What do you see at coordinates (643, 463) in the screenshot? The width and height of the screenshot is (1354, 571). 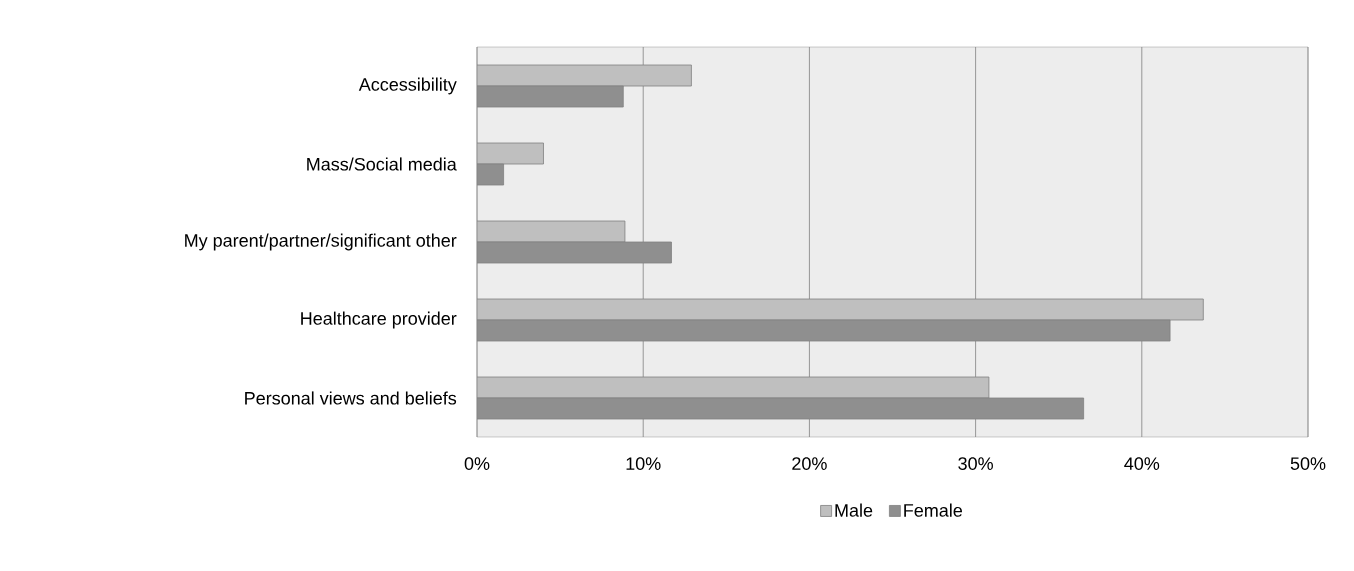 I see `x-tick-label: 10%` at bounding box center [643, 463].